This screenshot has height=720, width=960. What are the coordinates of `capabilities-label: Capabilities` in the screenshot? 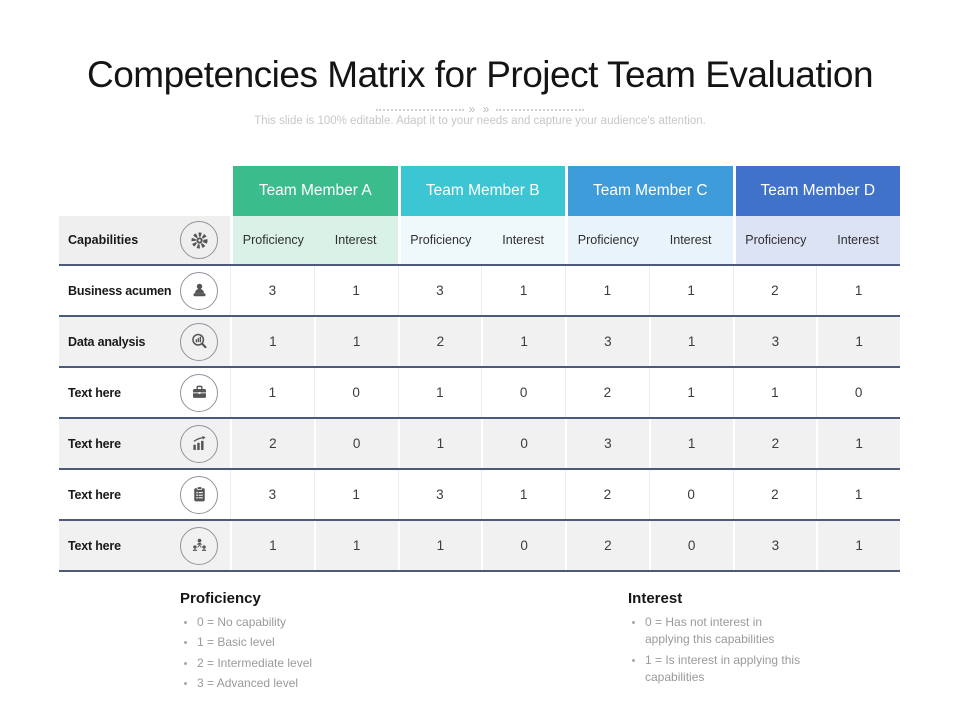 It's located at (103, 240).